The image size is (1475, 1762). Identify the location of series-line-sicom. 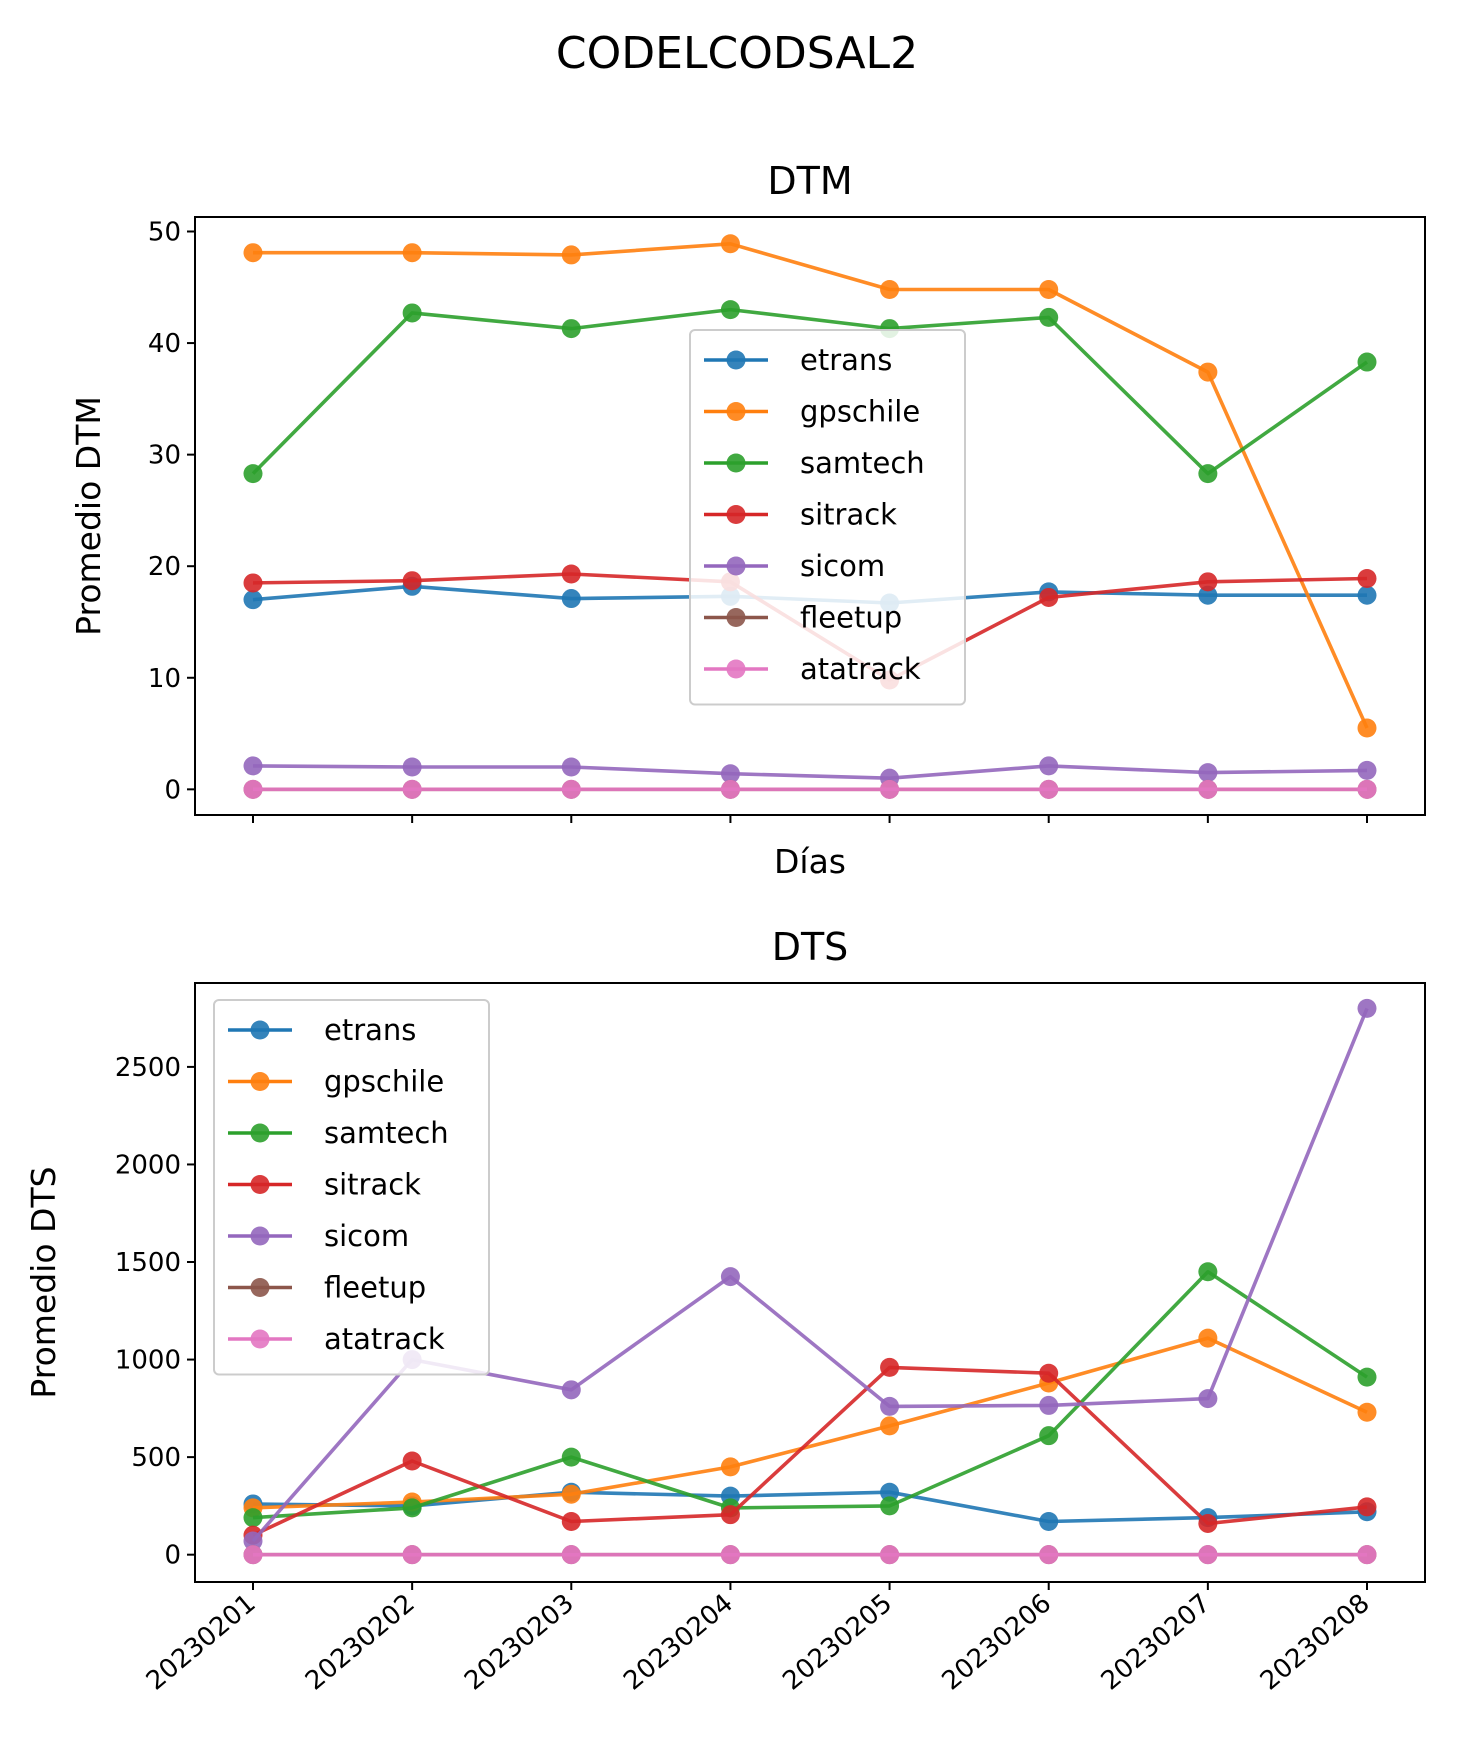
(810, 772).